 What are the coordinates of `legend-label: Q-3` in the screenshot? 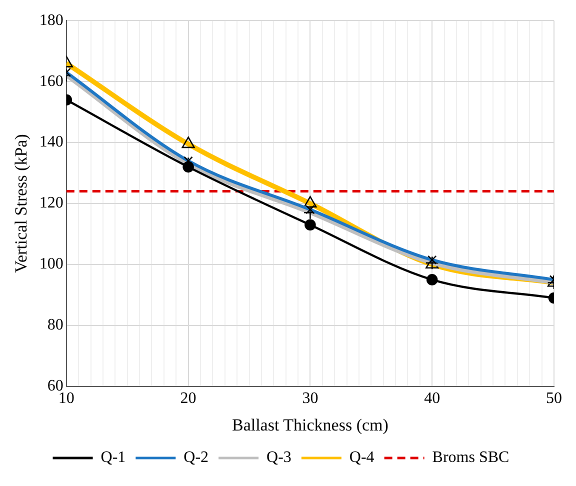 It's located at (279, 457).